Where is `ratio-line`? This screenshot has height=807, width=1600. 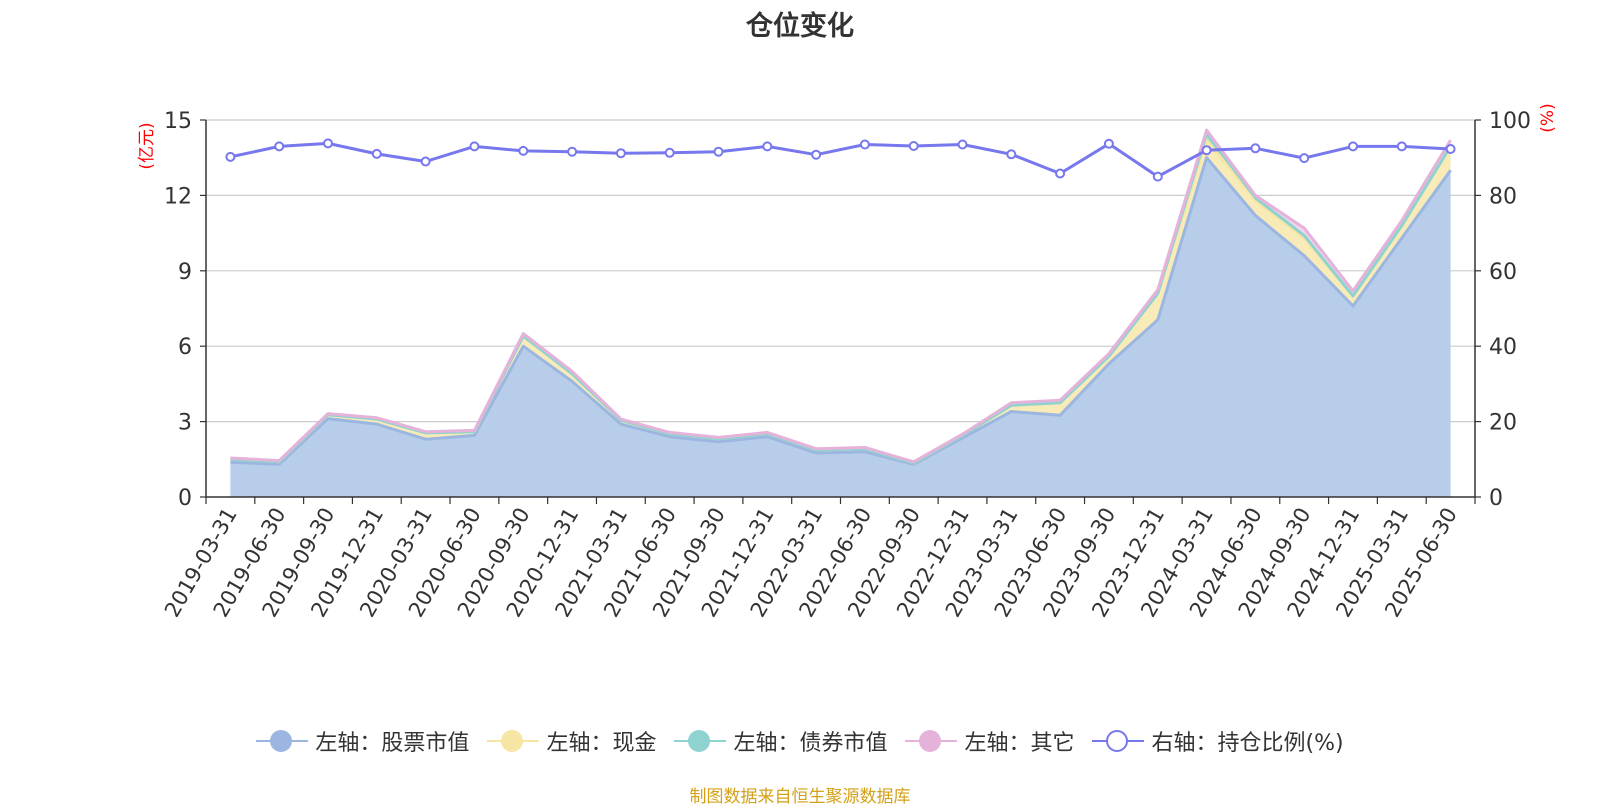
ratio-line is located at coordinates (840, 160).